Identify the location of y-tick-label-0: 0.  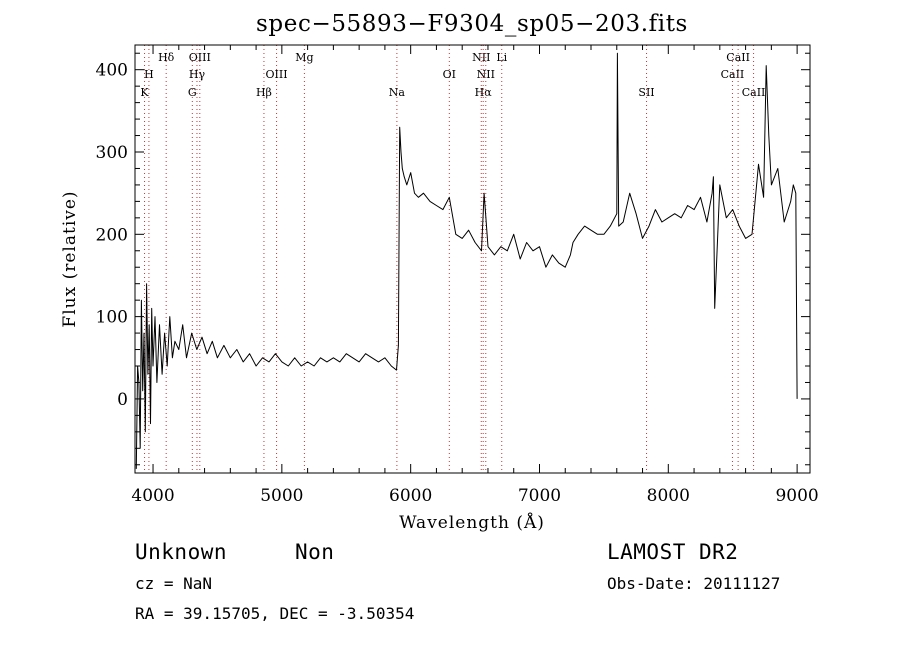
(122, 400).